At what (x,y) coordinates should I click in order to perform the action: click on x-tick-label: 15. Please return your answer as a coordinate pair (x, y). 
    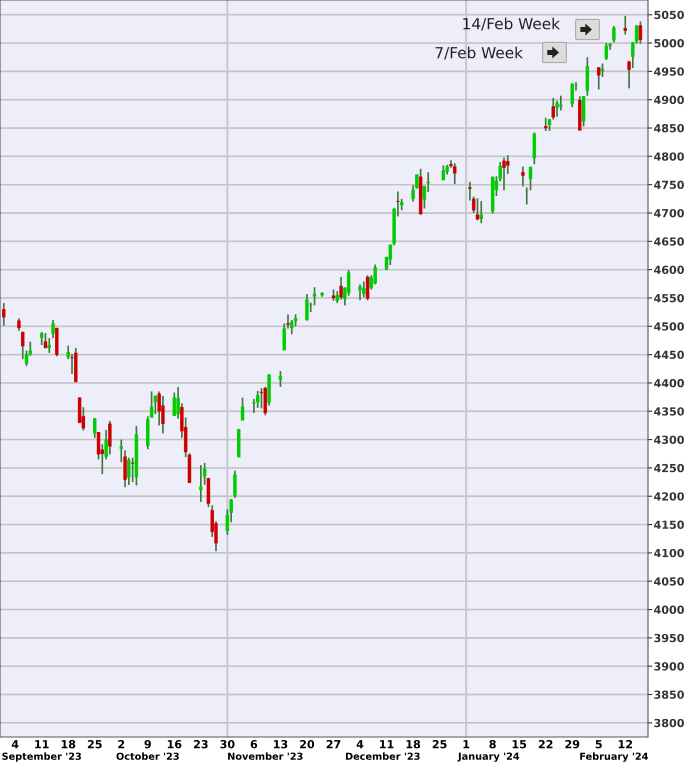
    Looking at the image, I should click on (519, 744).